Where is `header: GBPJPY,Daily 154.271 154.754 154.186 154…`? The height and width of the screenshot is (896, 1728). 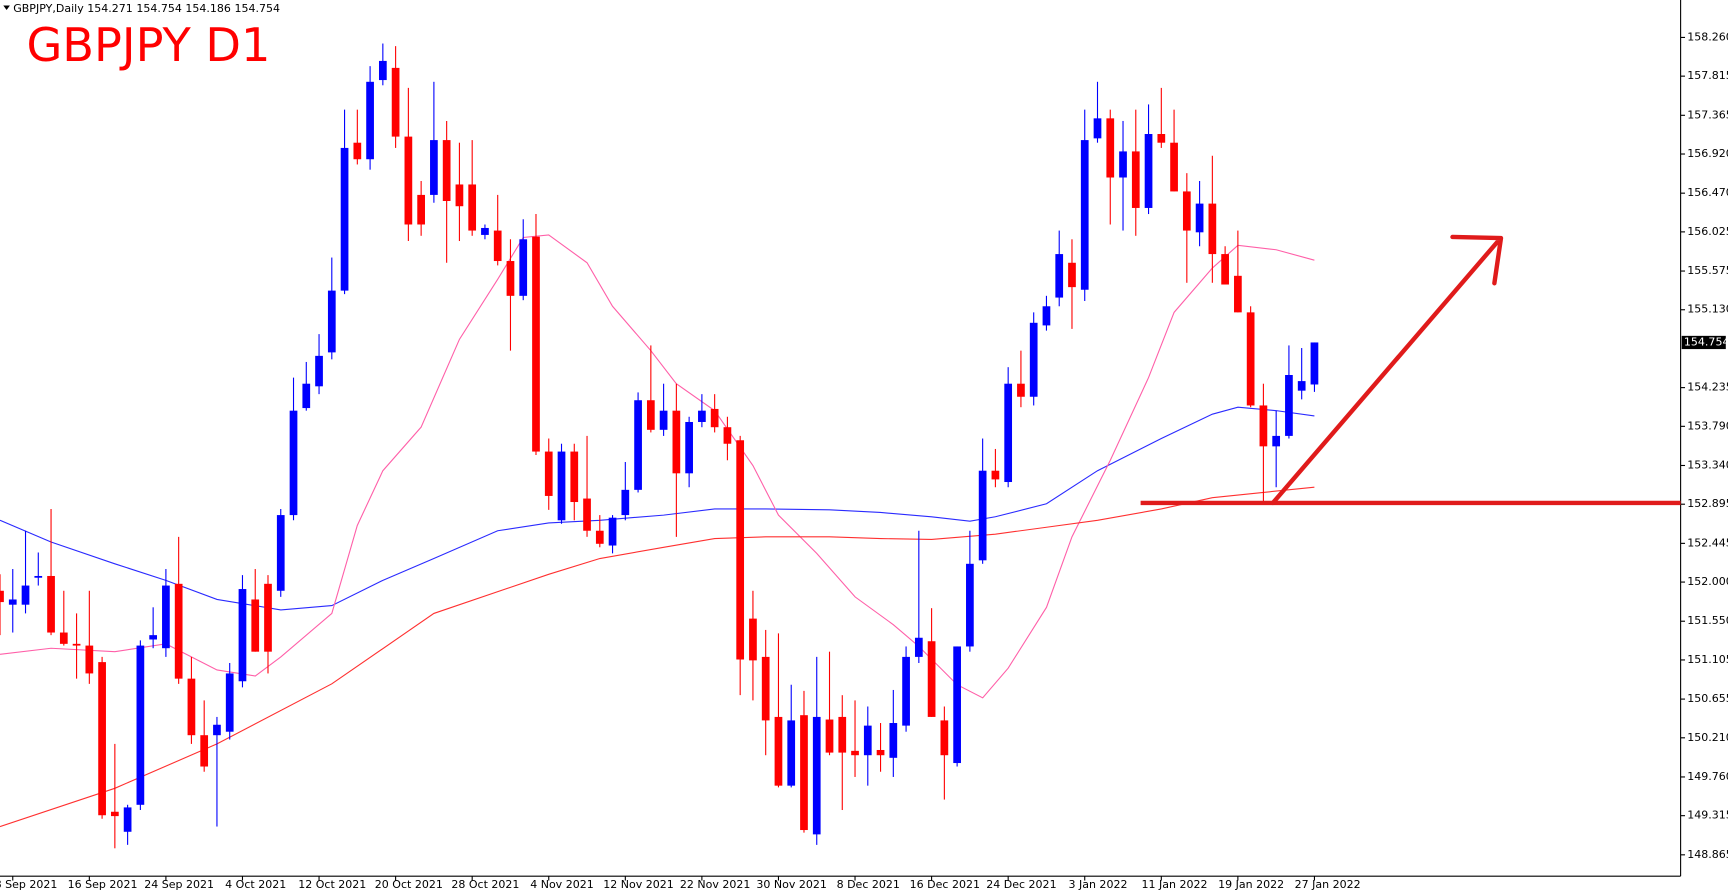
header: GBPJPY,Daily 154.271 154.754 154.186 154… is located at coordinates (146, 8).